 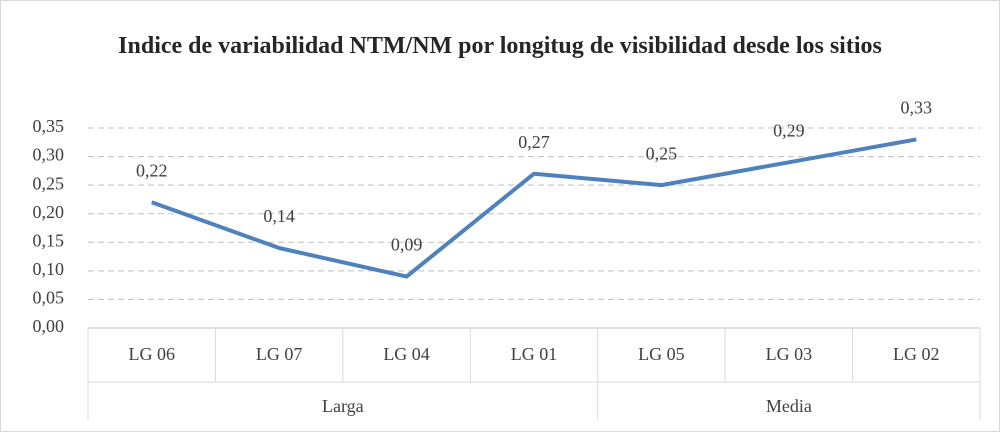 What do you see at coordinates (279, 216) in the screenshot?
I see `data-label: 0,14` at bounding box center [279, 216].